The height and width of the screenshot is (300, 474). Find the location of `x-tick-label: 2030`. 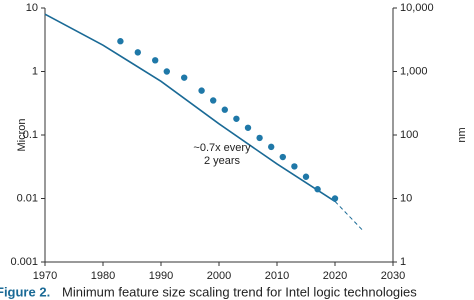

x-tick-label: 2030 is located at coordinates (393, 276).